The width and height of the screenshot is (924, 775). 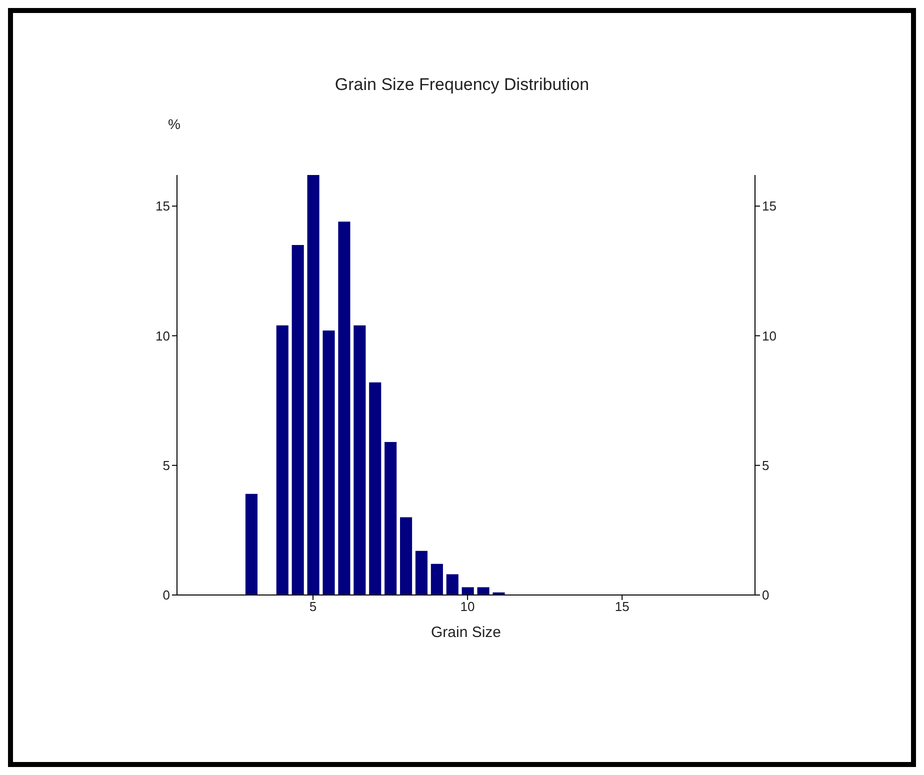 I want to click on x-axis-title: Grain Size, so click(x=466, y=632).